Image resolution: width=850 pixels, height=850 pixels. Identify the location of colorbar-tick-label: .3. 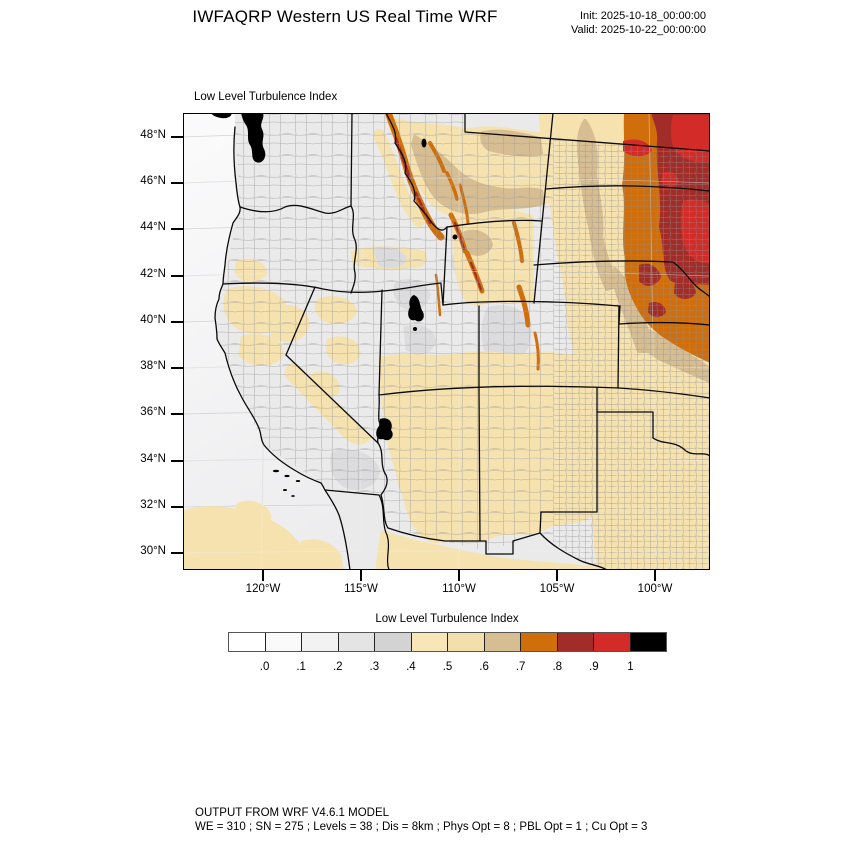
(374, 667).